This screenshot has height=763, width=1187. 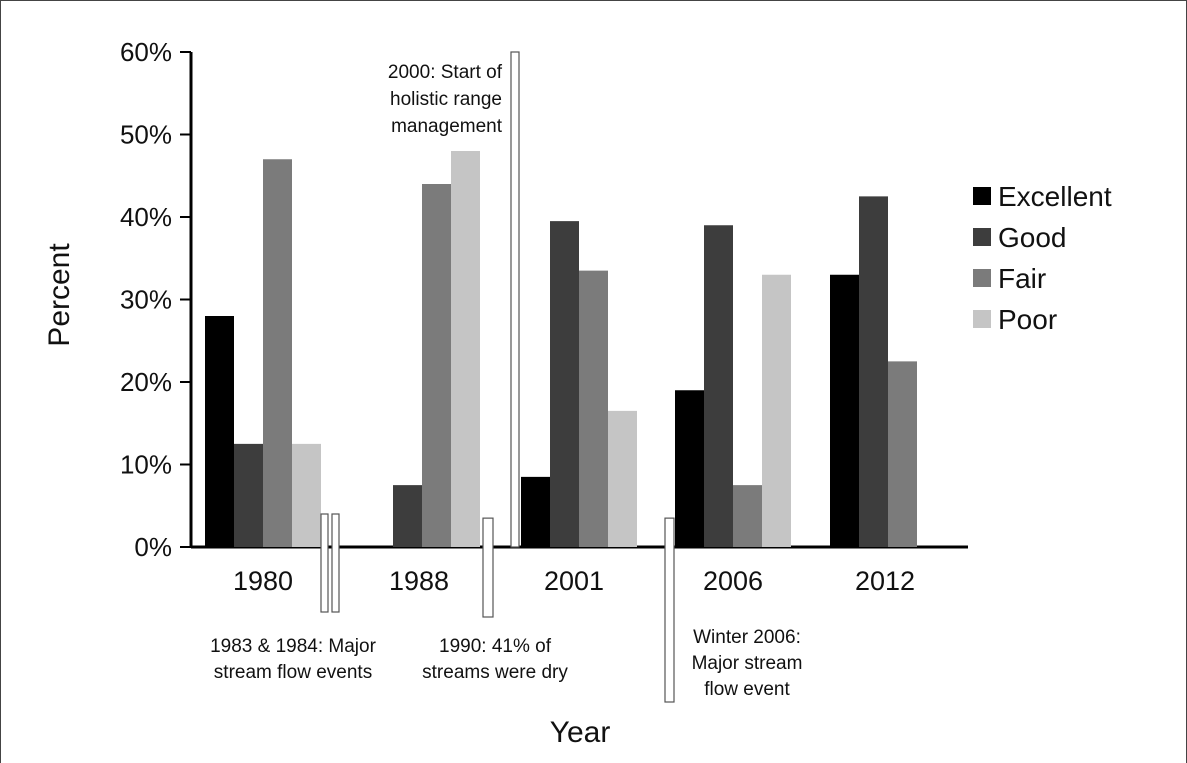 I want to click on bar-poor-2006, so click(x=776, y=410).